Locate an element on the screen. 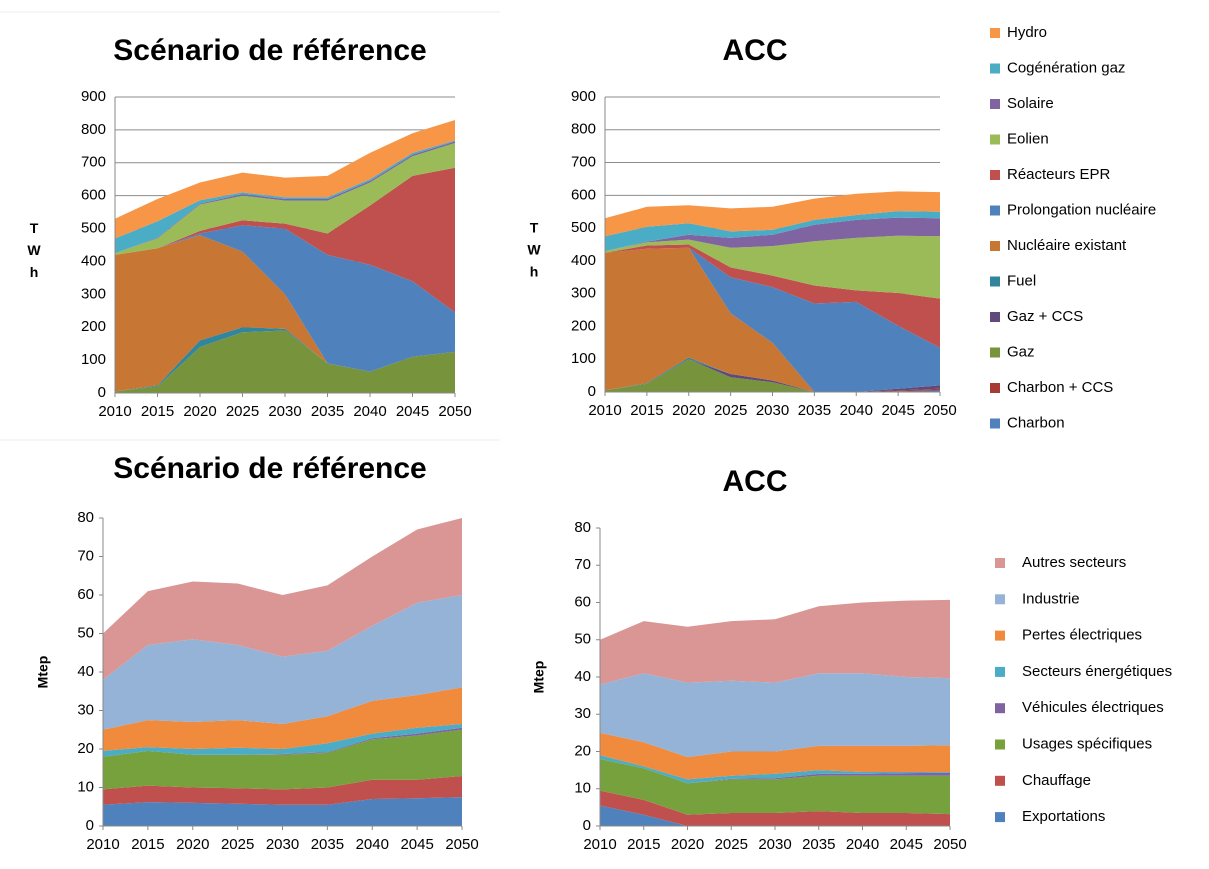 The image size is (1209, 869). y-axis-label: Mtep is located at coordinates (43, 672).